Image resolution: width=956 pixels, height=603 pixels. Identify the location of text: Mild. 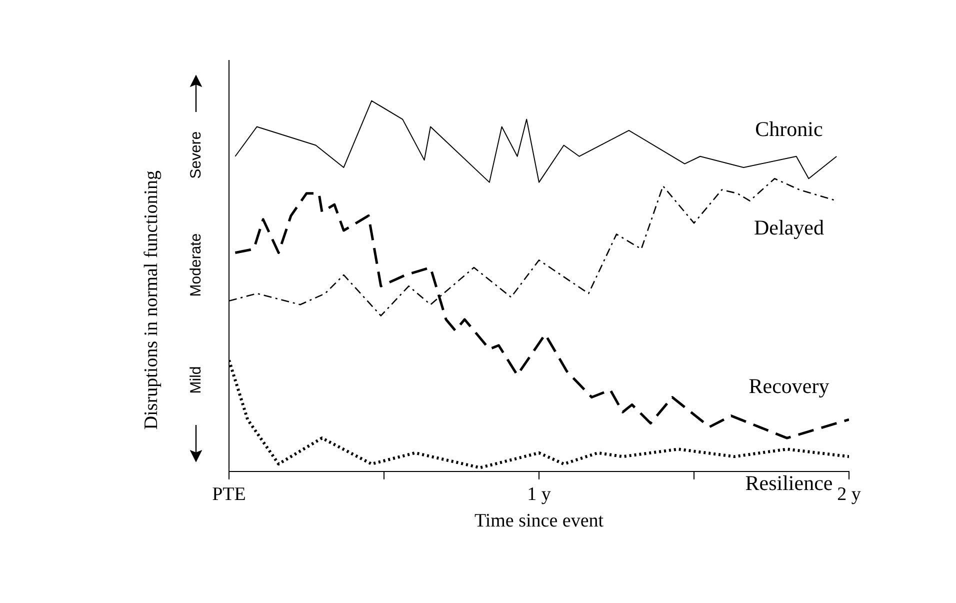
(196, 380).